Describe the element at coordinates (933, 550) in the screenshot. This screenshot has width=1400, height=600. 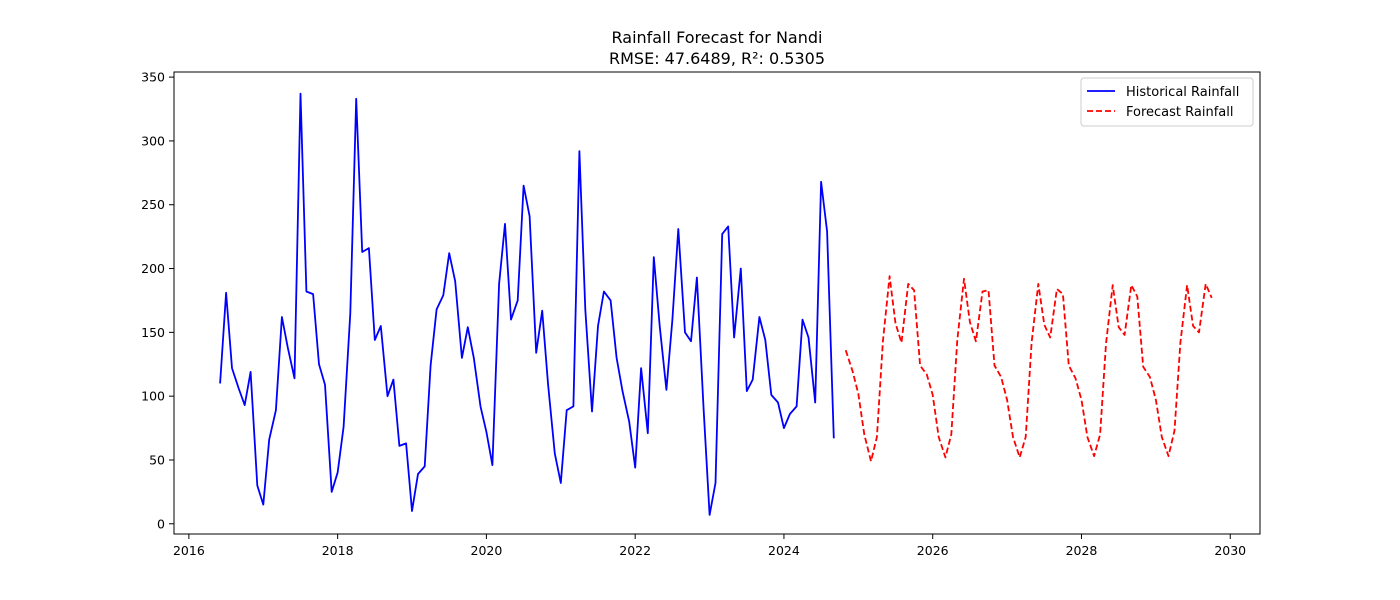
I see `x-tick-label: 2026` at that location.